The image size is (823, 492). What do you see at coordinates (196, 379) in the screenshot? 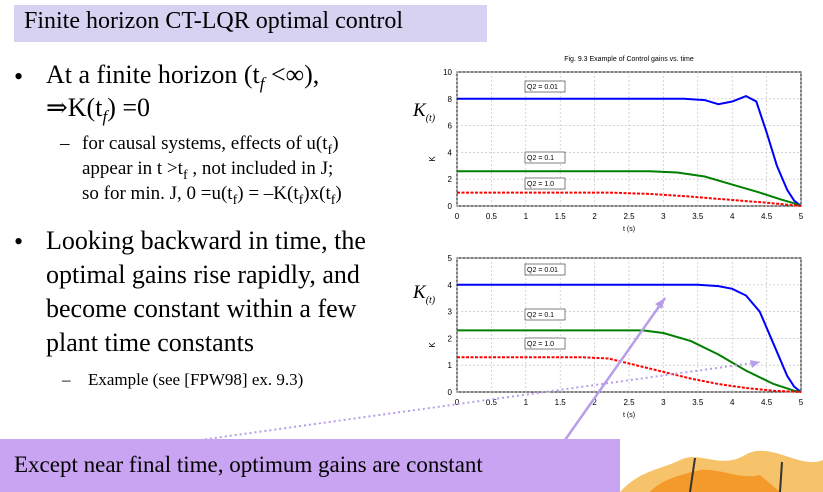
I see `example-text: Example (see [FPW98] ex. 9.3)` at bounding box center [196, 379].